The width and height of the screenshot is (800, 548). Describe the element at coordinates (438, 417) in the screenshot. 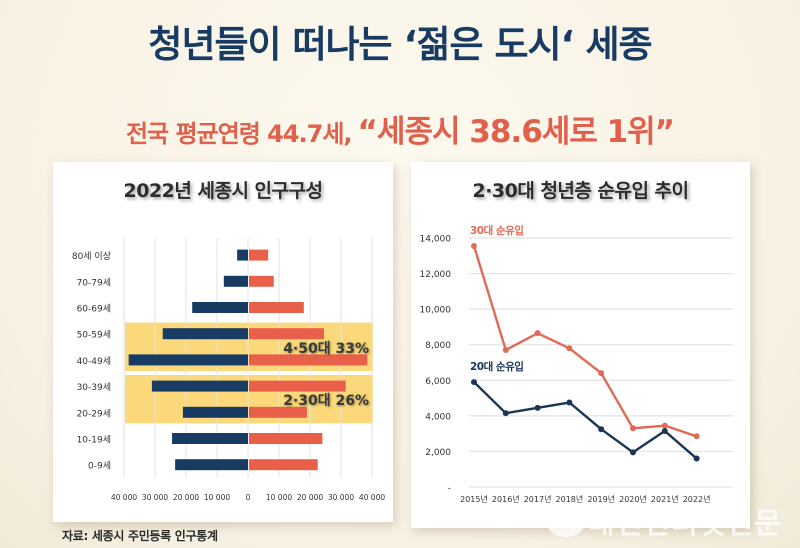

I see `y-tick-label: 4,000` at that location.